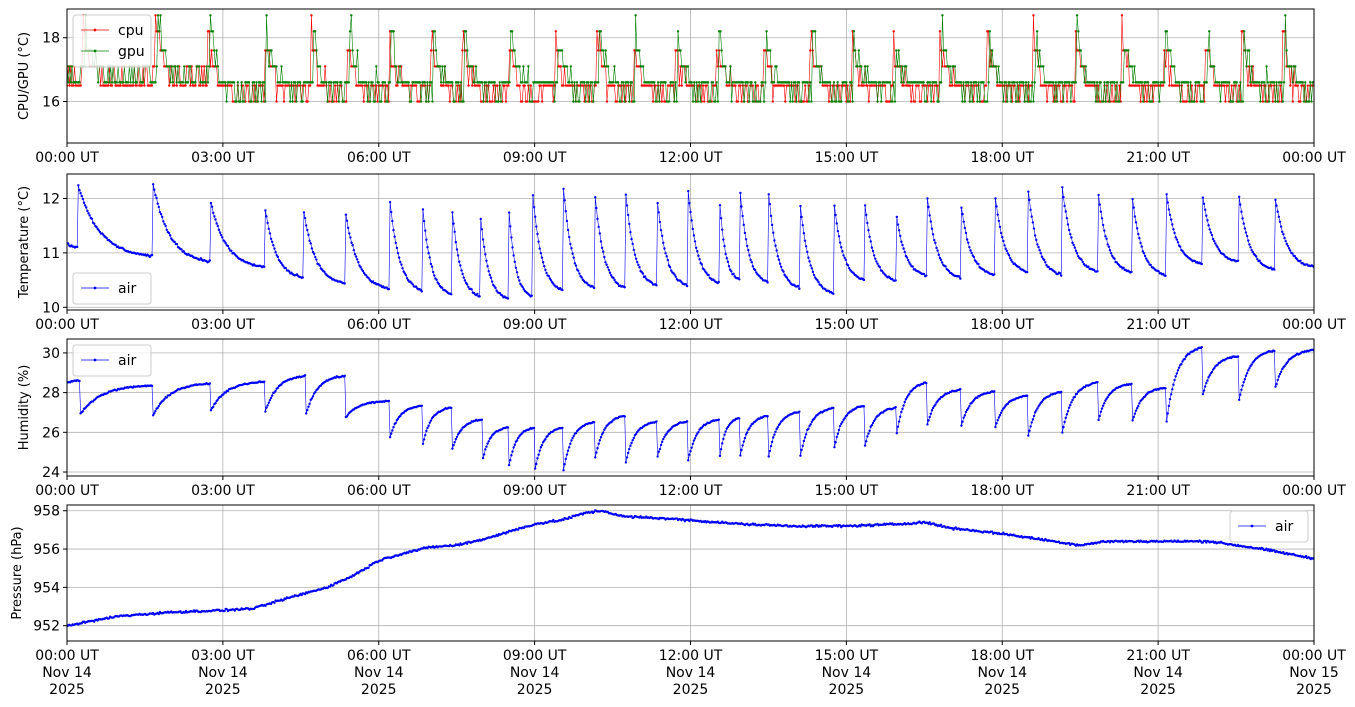 Image resolution: width=1355 pixels, height=707 pixels. I want to click on x-tick-label: 18:00 UT, so click(1002, 491).